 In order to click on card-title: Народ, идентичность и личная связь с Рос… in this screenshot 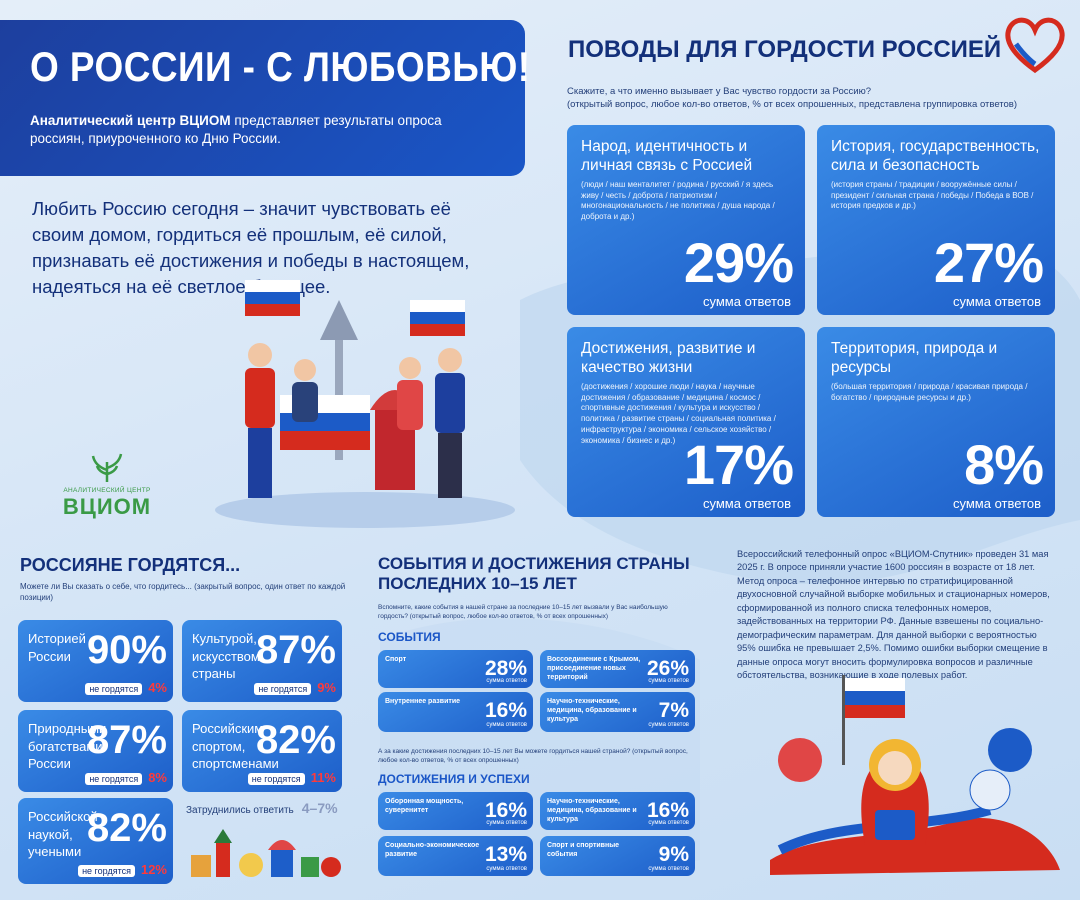, I will do `click(667, 156)`.